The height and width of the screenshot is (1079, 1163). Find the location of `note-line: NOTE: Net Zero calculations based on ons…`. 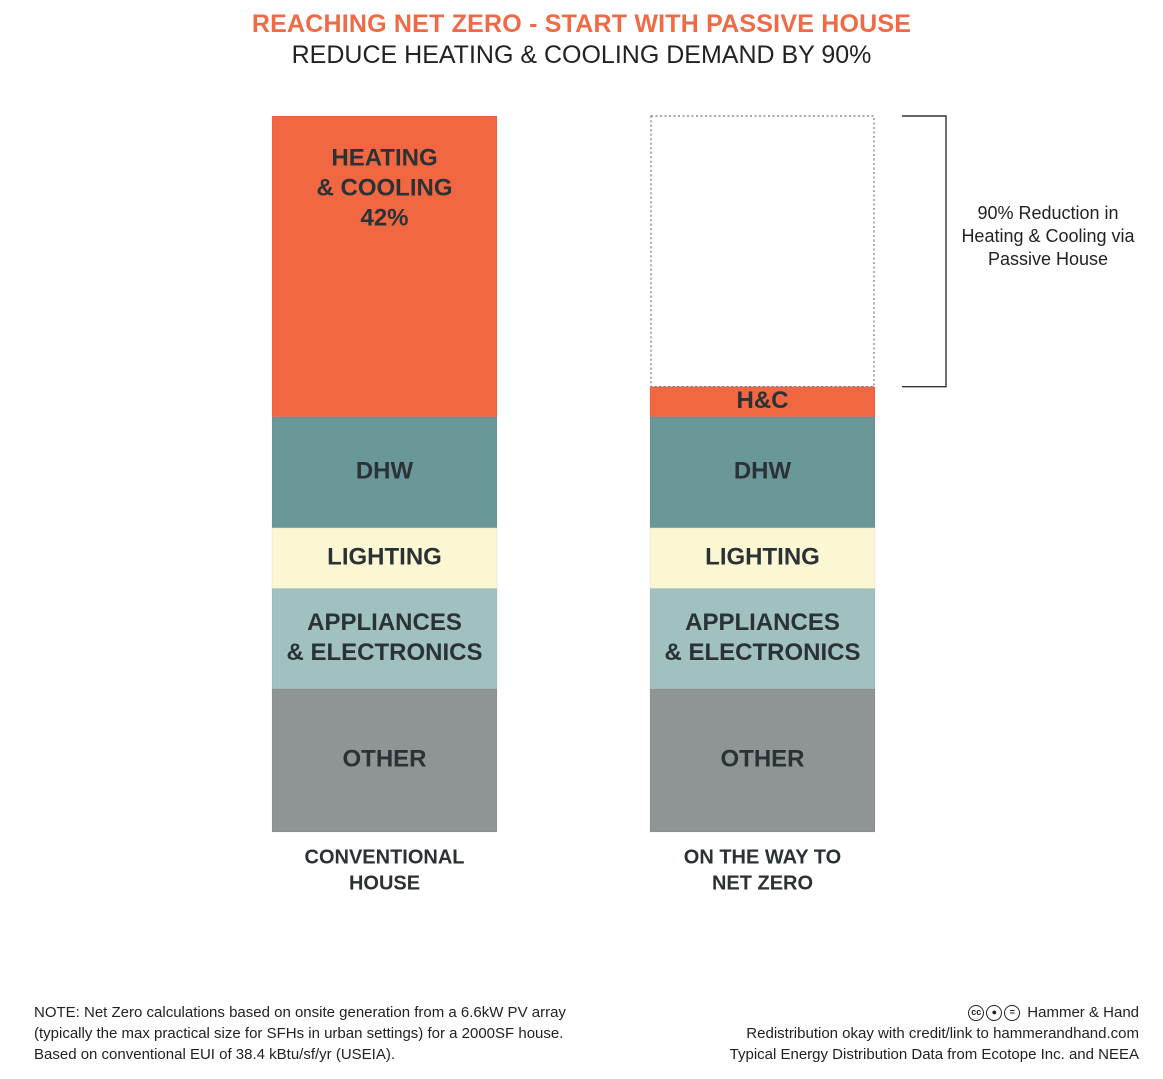

note-line: NOTE: Net Zero calculations based on ons… is located at coordinates (300, 1012).